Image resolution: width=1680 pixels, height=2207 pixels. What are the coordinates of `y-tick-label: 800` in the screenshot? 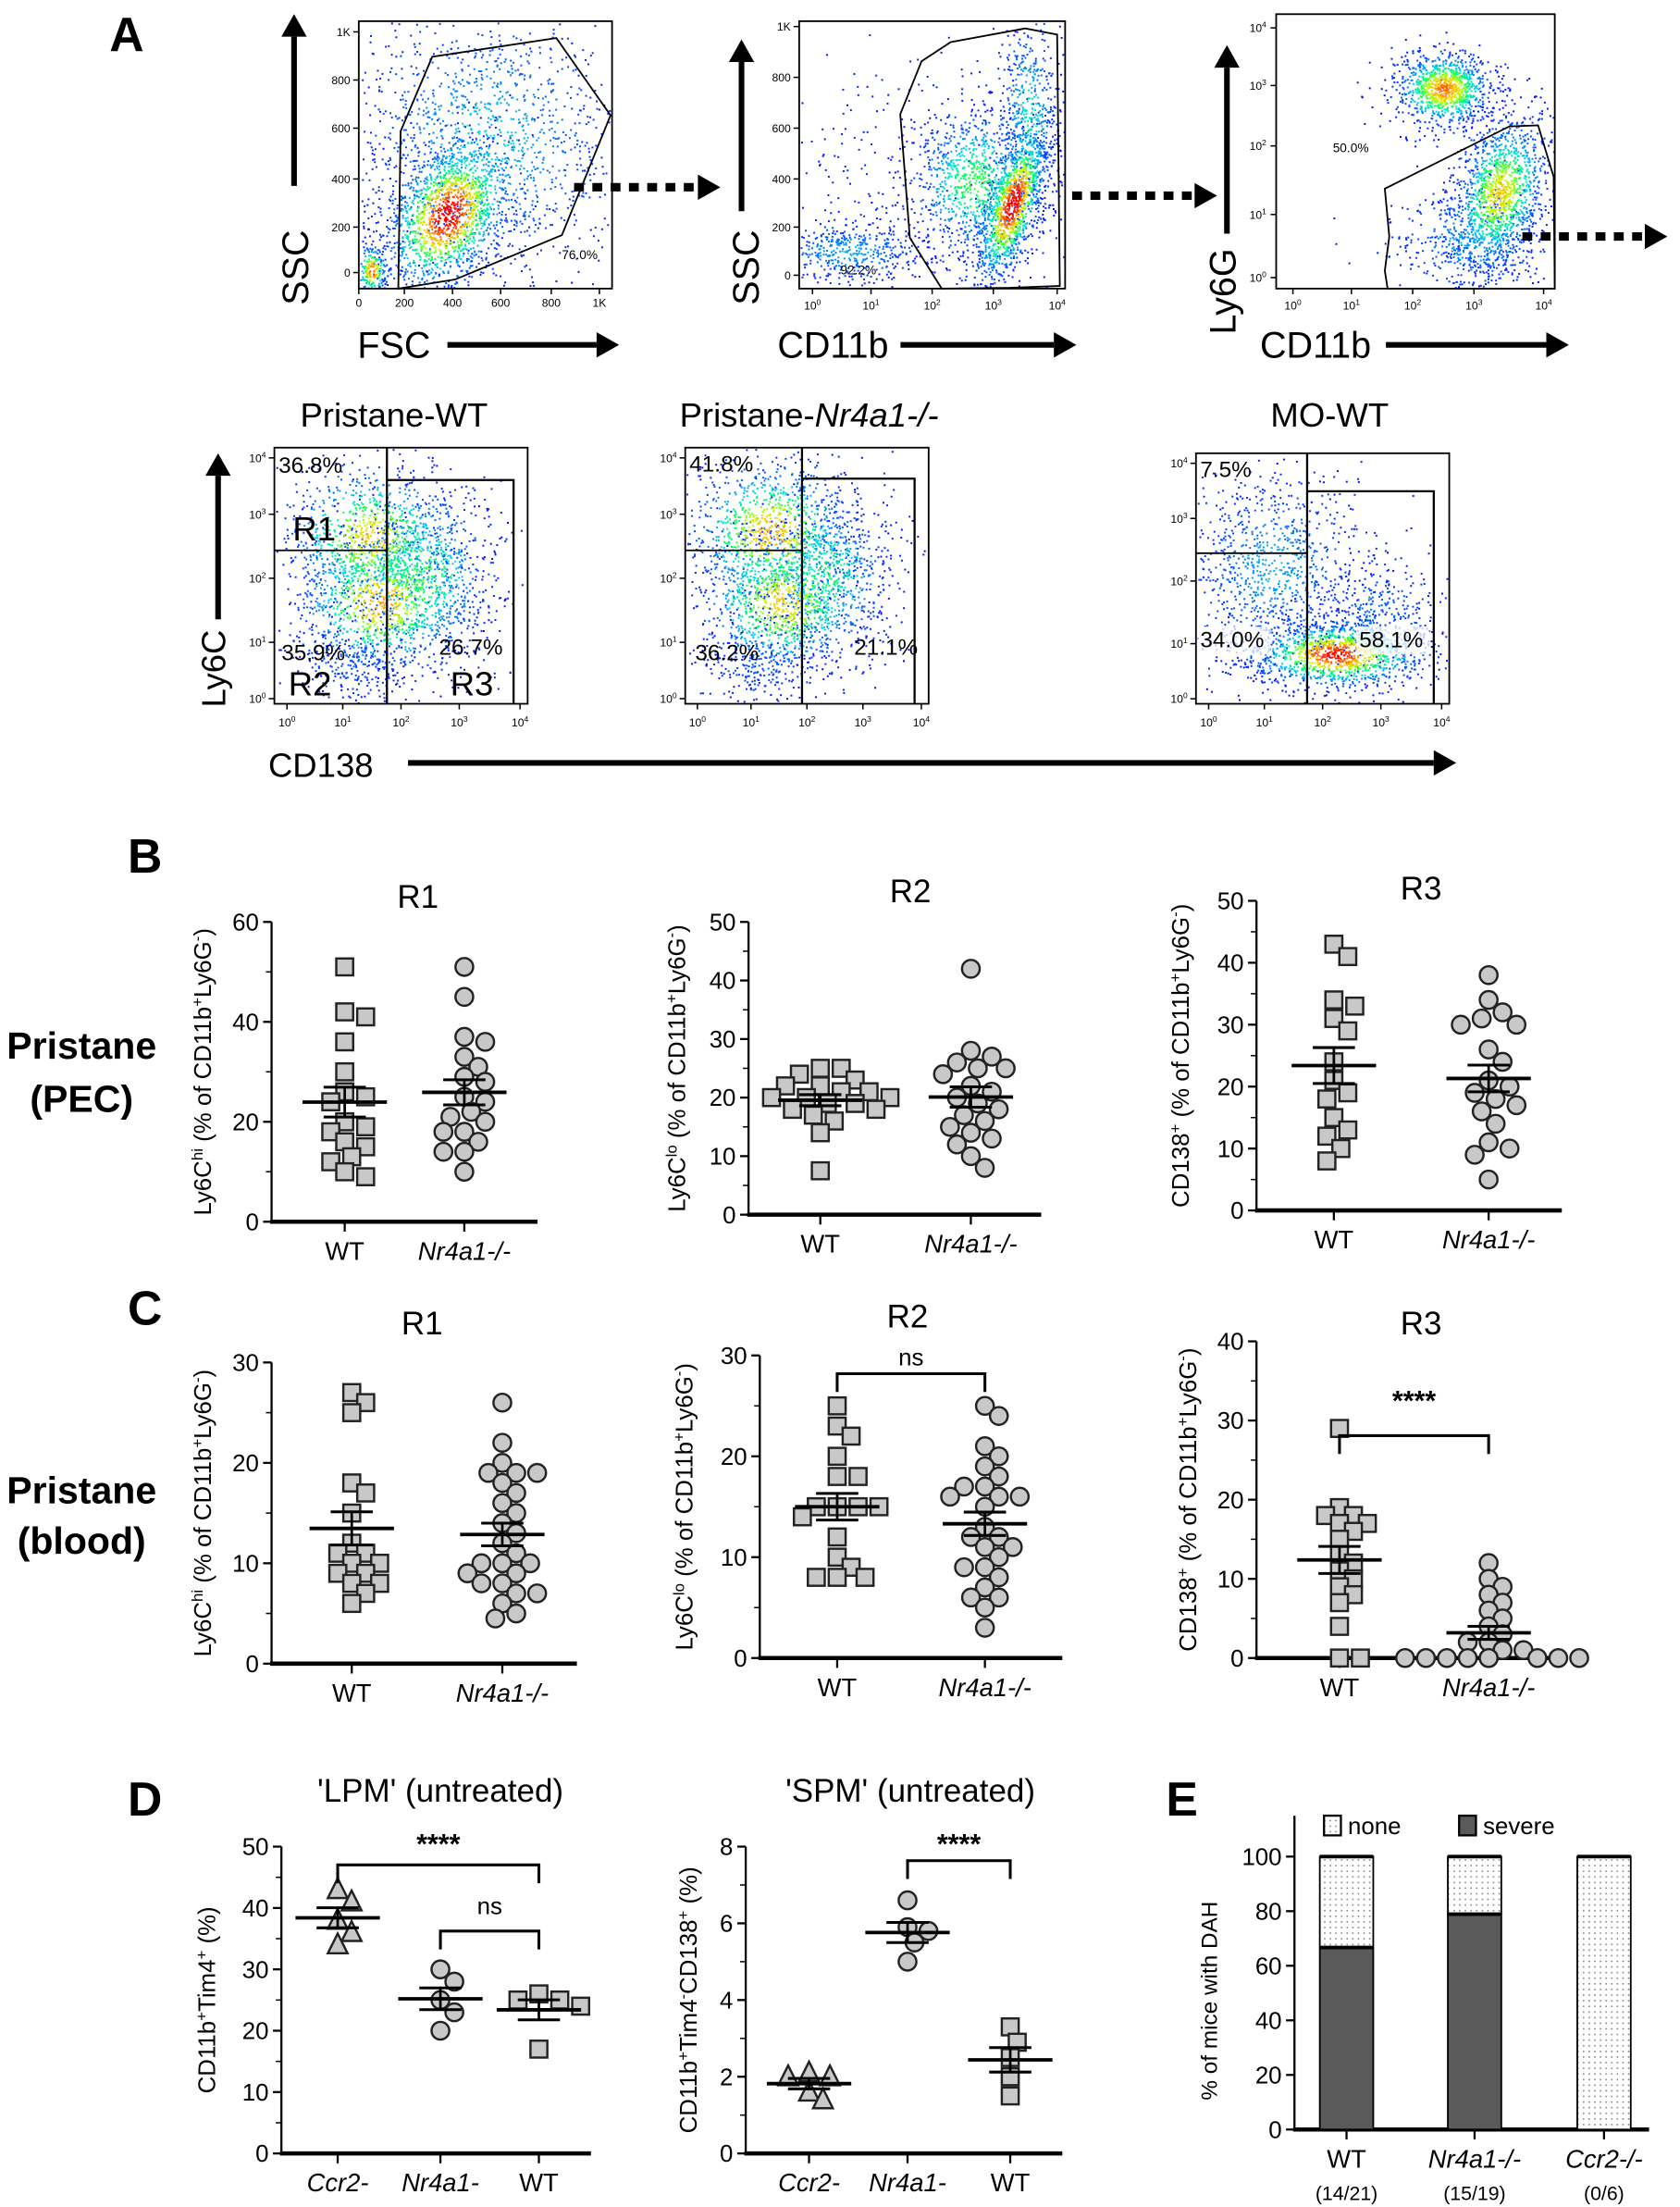 It's located at (341, 81).